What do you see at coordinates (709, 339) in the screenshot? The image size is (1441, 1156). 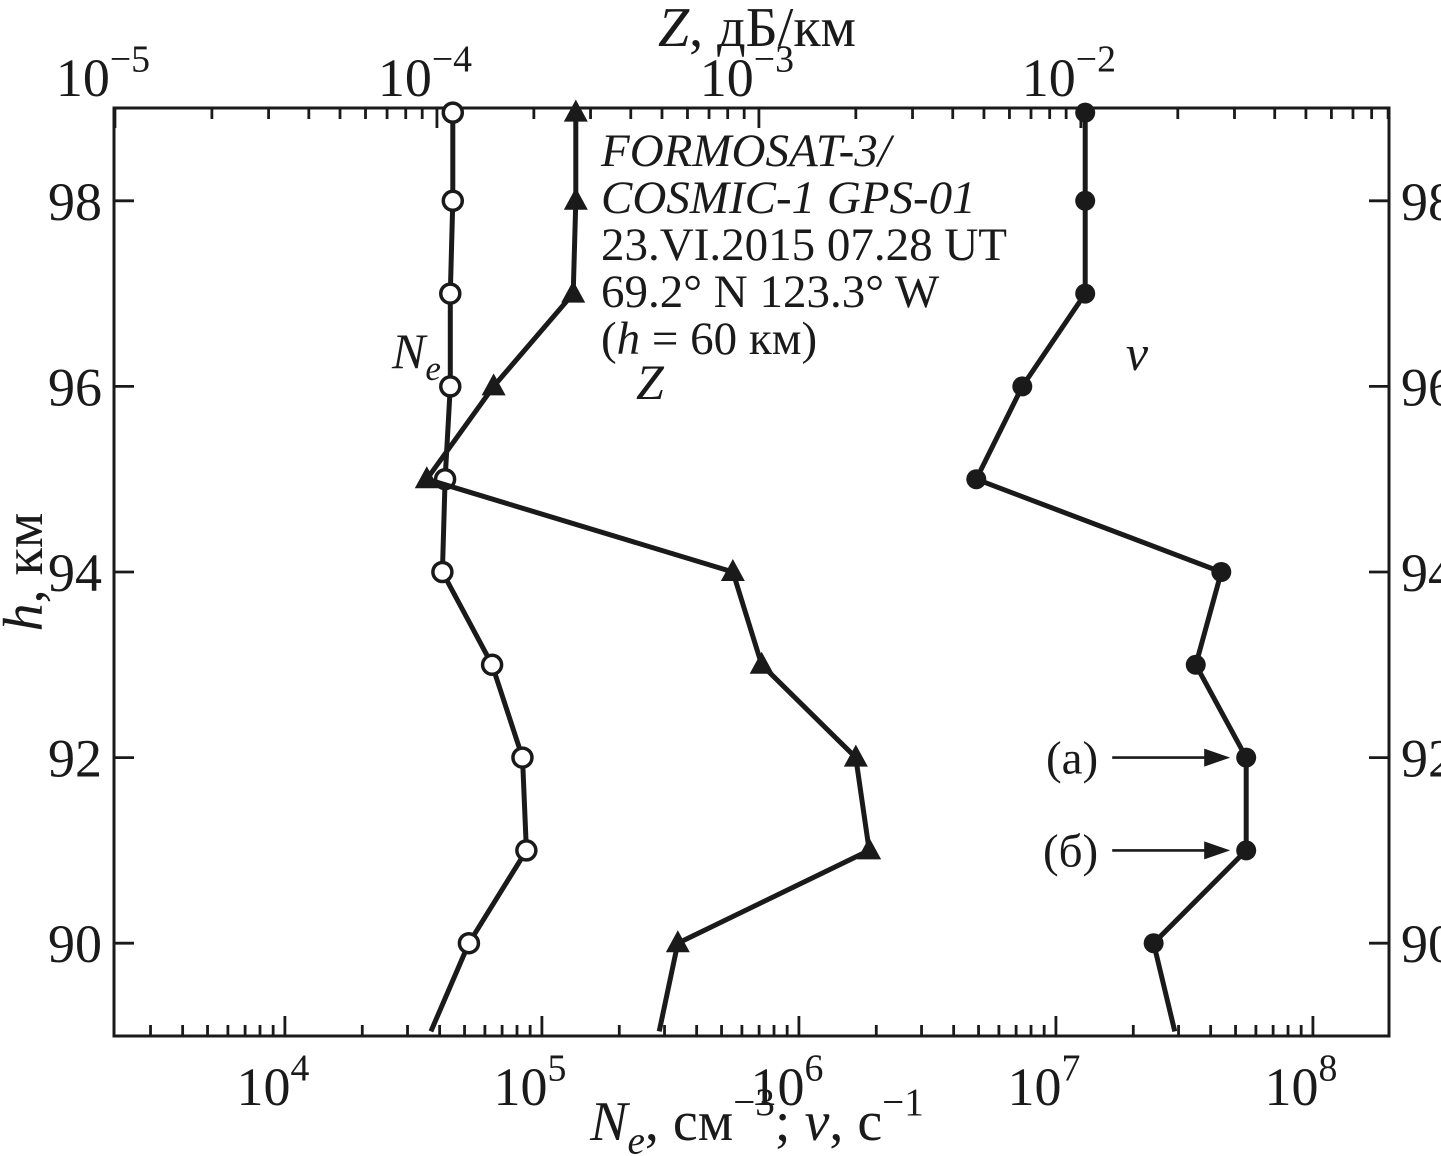 I see `info-line-5: (h = 60 км)` at bounding box center [709, 339].